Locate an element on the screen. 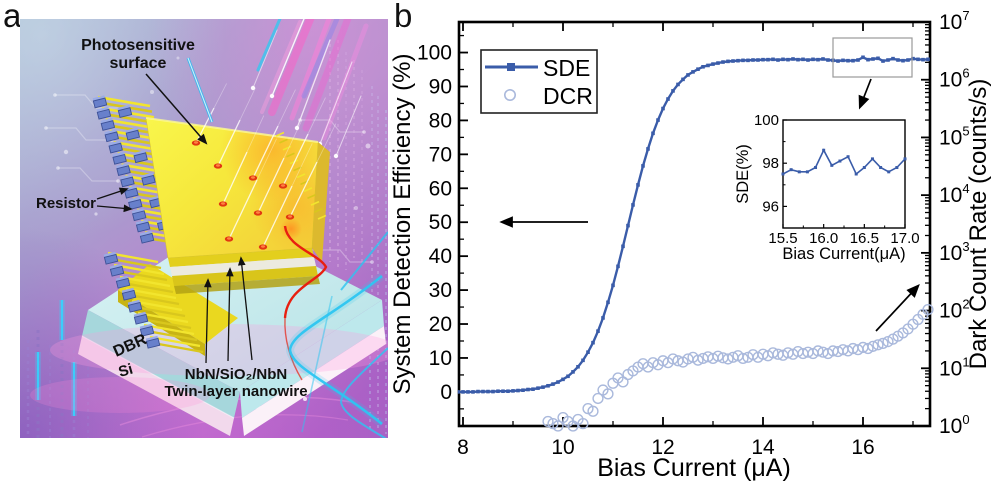  inset-sde-curve is located at coordinates (844, 162).